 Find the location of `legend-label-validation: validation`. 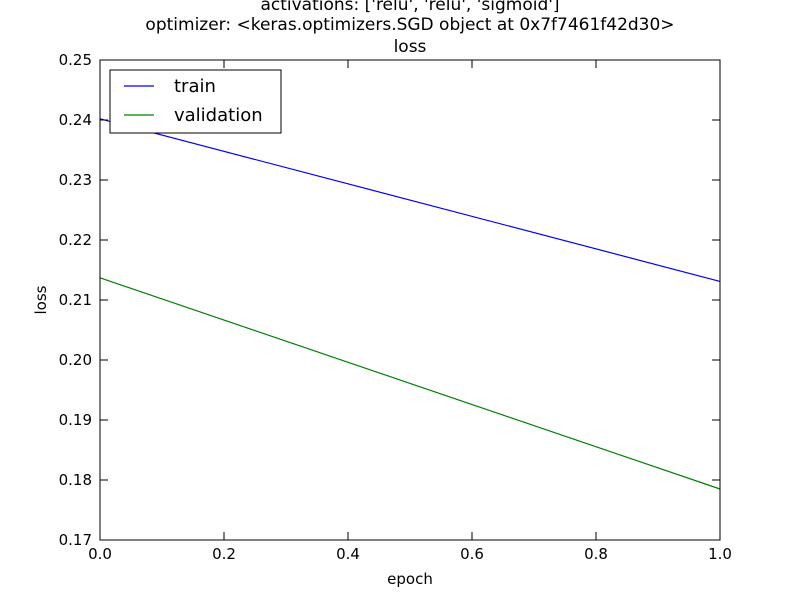

legend-label-validation: validation is located at coordinates (218, 115).